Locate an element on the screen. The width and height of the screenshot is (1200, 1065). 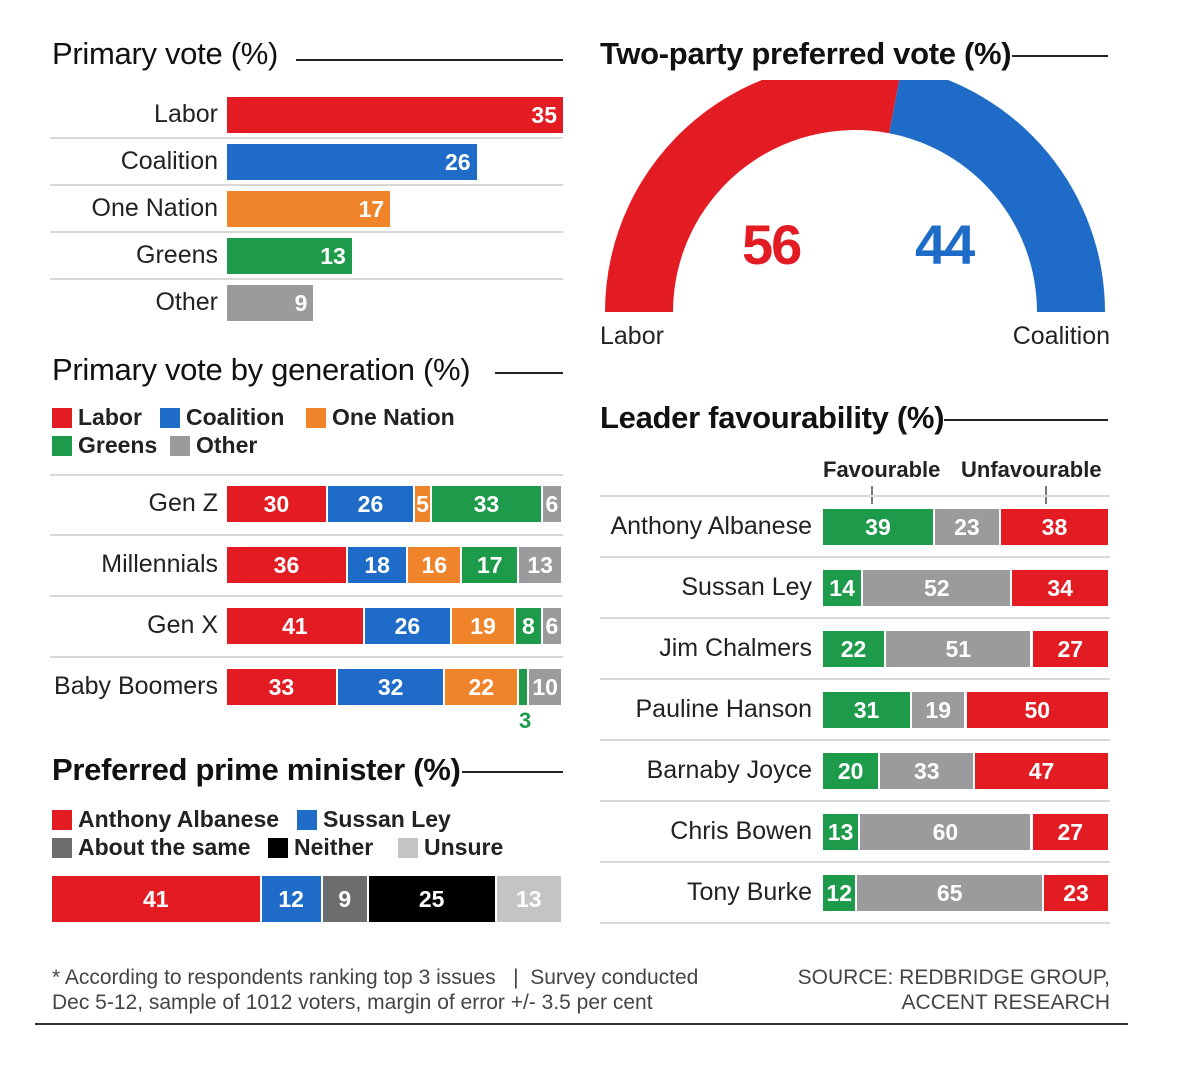
source-note: SOURCE: REDBRIDGE GROUP, ACCENT RESEARCH is located at coordinates (954, 990).